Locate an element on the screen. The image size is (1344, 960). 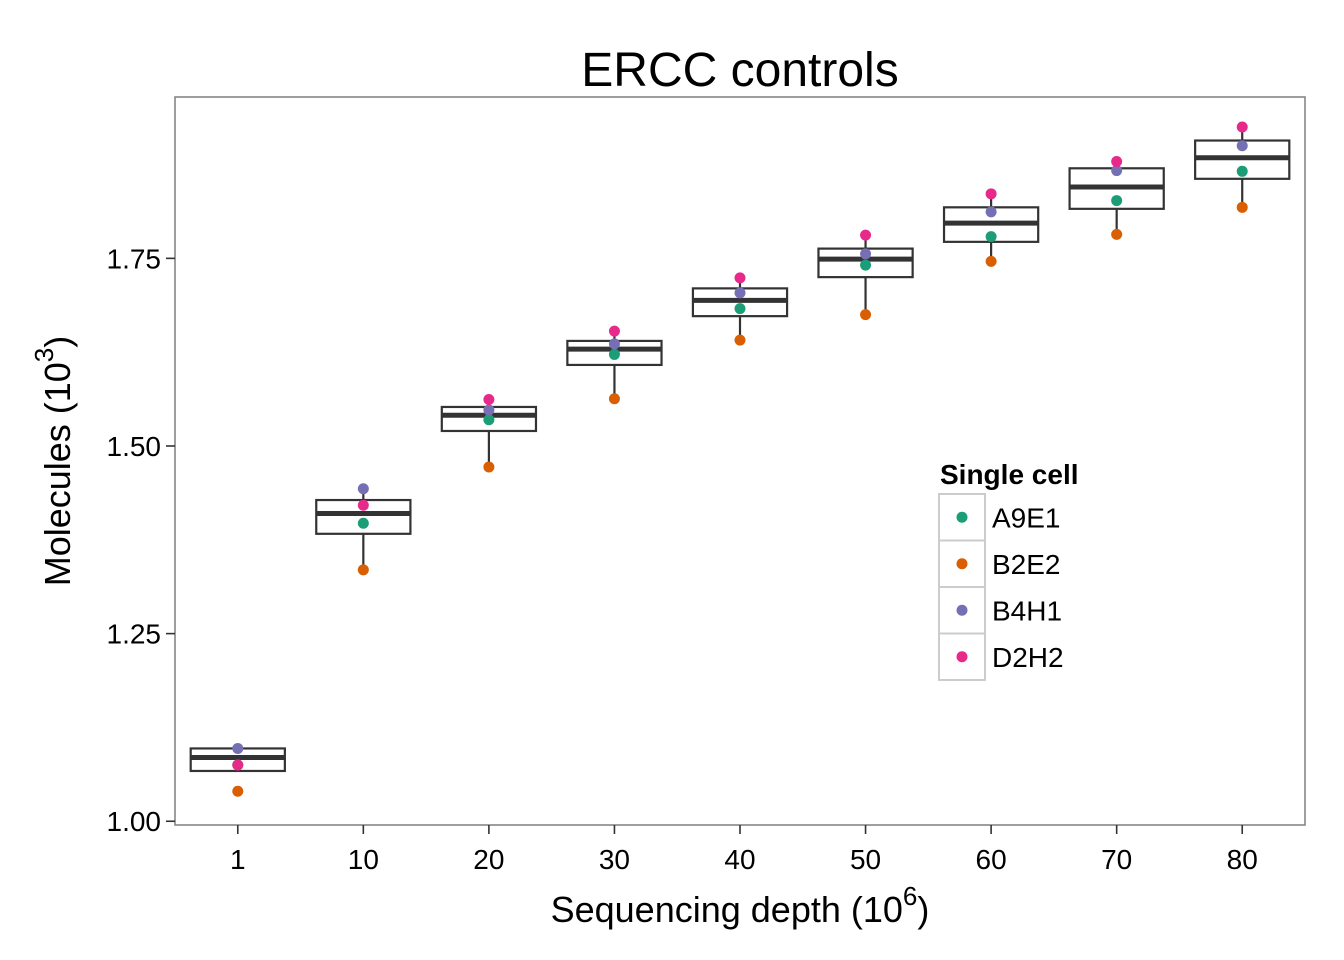
legend: Single cell A9E1 B2E2 B4H1 D2H2 is located at coordinates (1008, 570).